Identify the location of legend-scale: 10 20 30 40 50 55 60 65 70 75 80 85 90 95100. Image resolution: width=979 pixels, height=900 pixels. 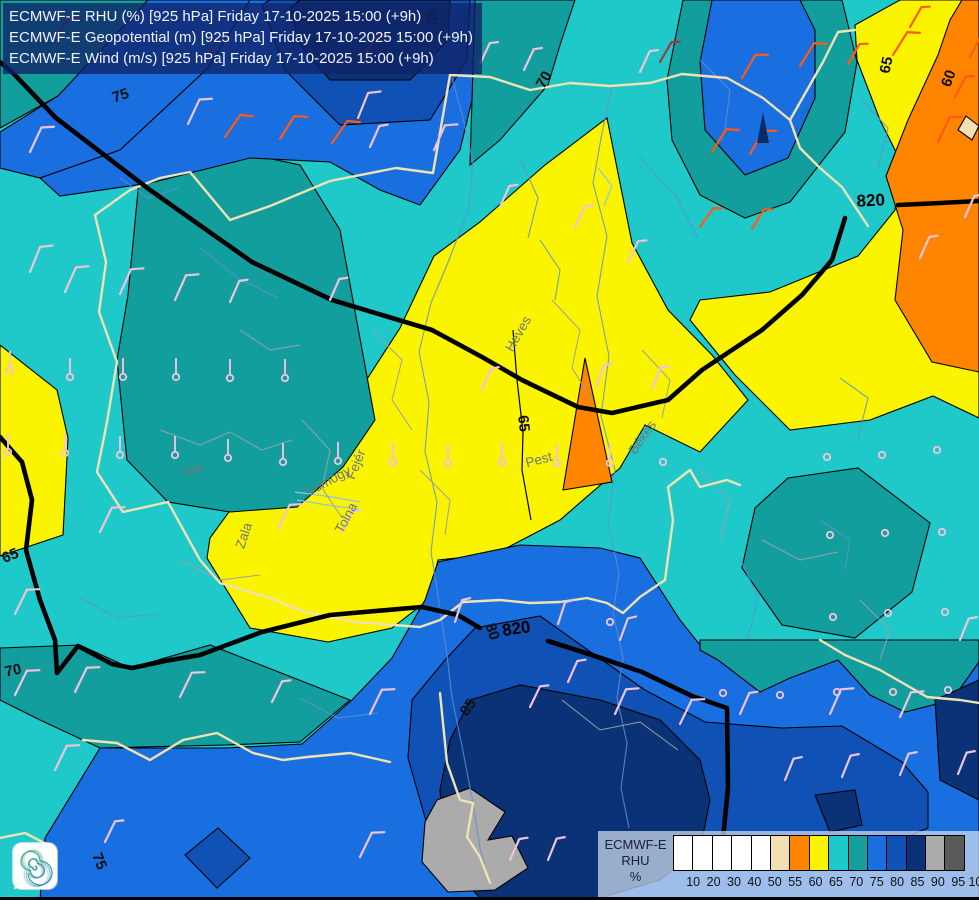
(826, 865).